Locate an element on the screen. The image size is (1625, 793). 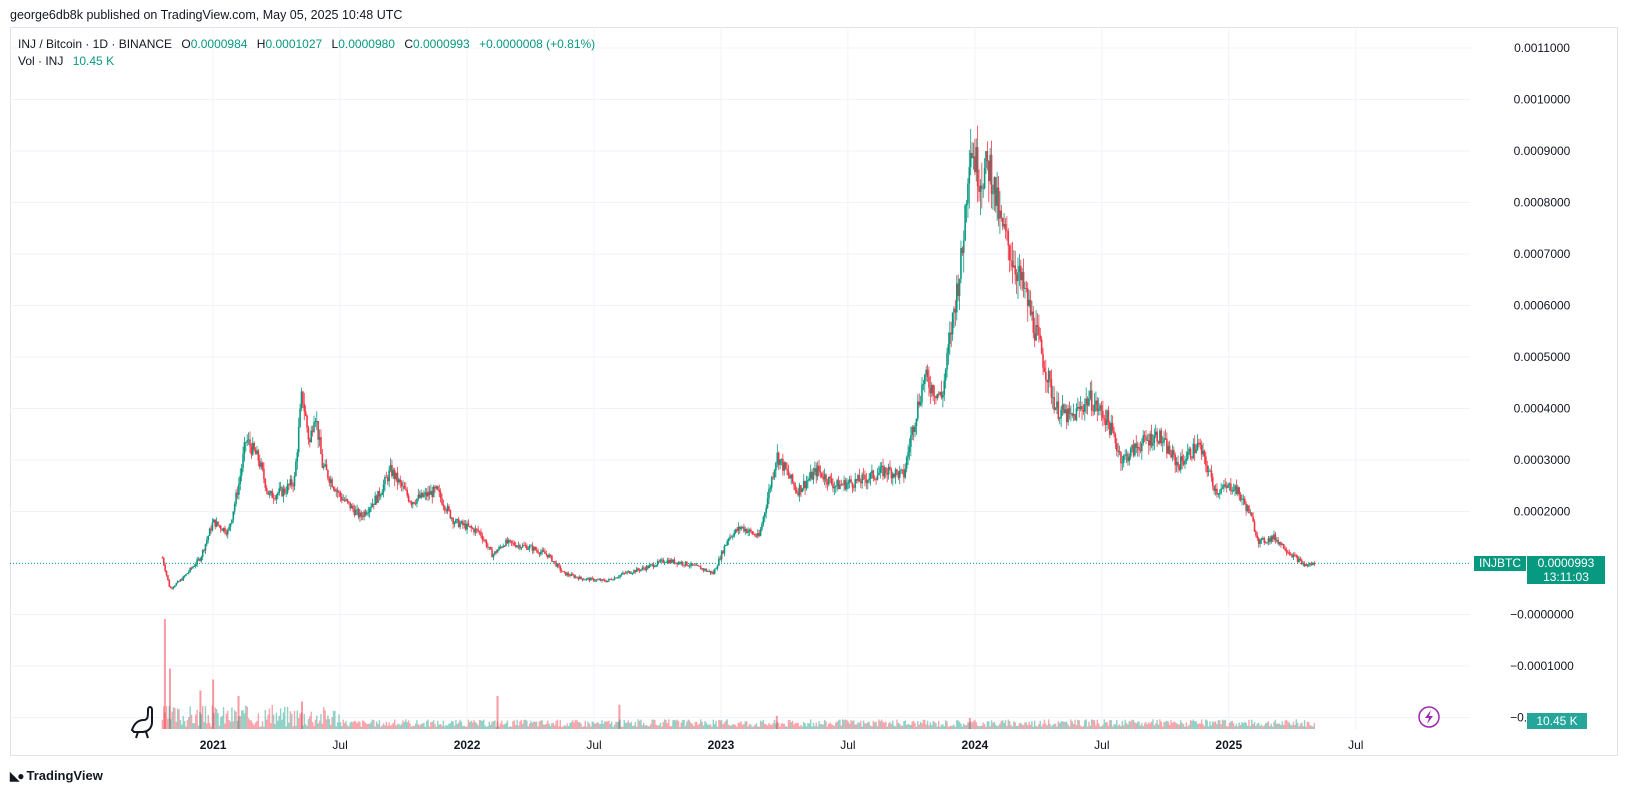
symbol-label: INJ / Bitcoin · 1D · BINANCE is located at coordinates (95, 44).